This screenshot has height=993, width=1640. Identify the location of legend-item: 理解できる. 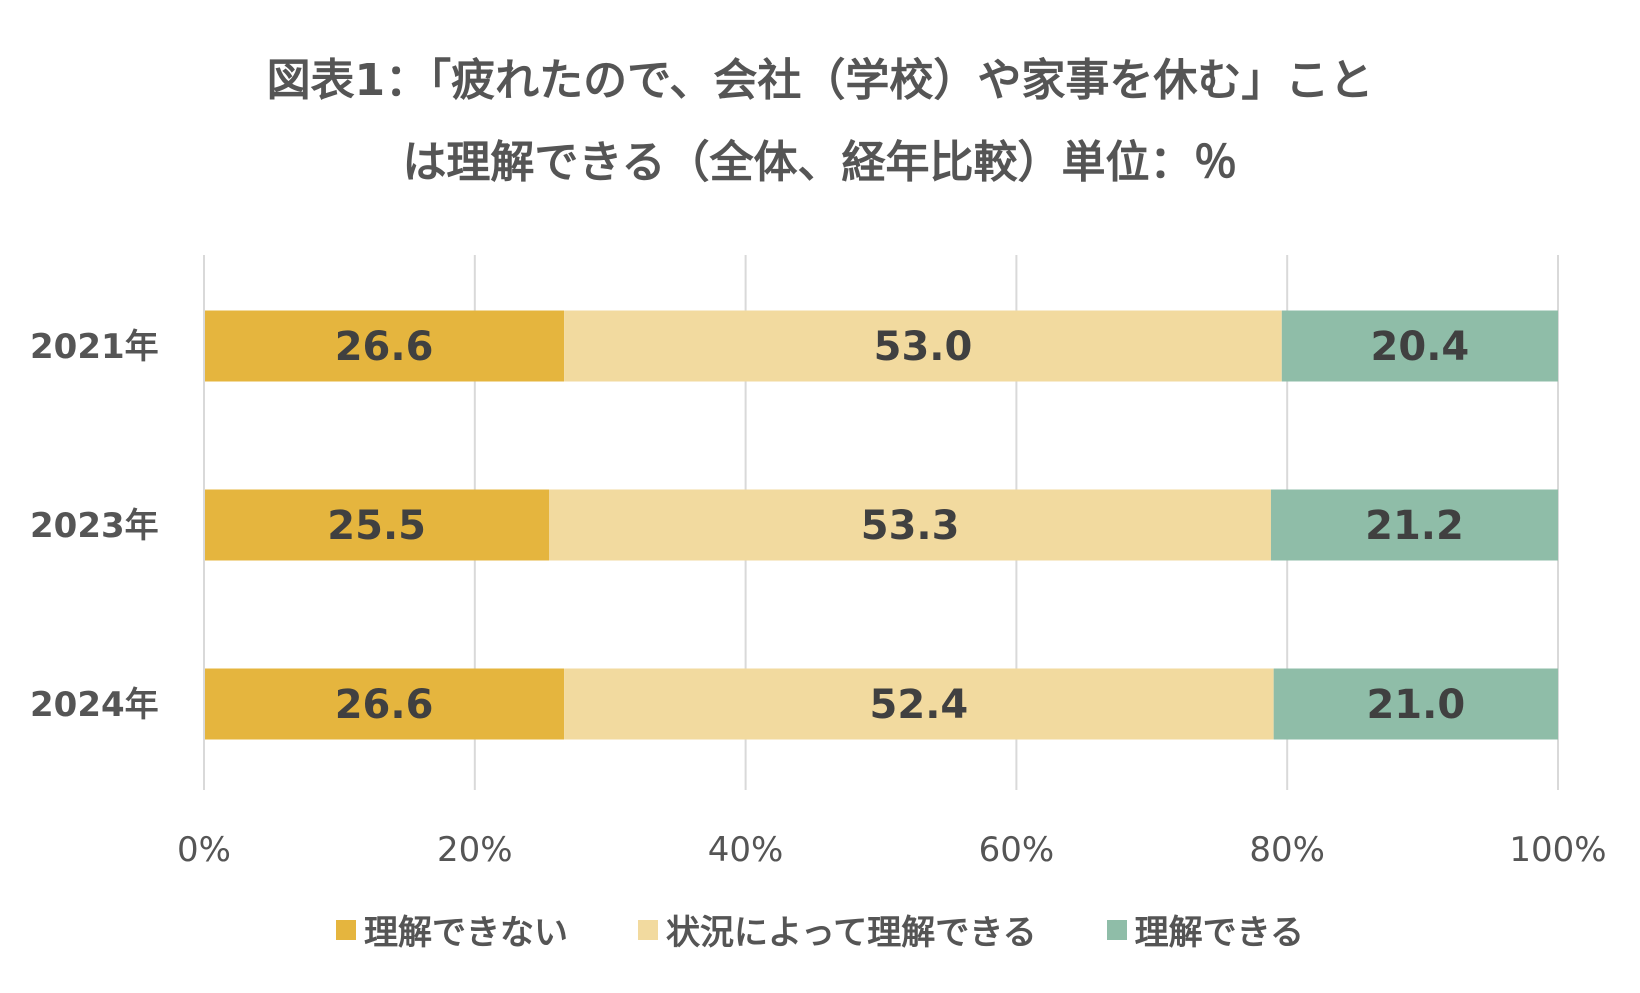
(1205, 929).